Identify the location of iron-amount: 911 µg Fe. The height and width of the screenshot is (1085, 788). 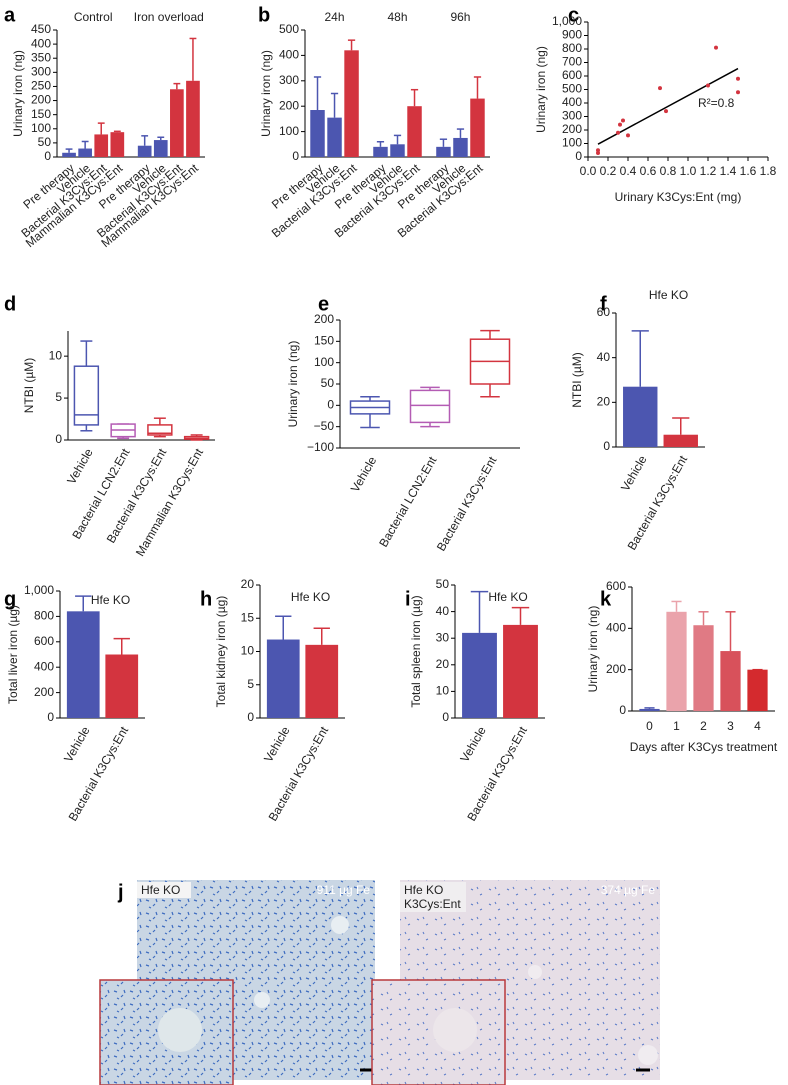
(344, 890).